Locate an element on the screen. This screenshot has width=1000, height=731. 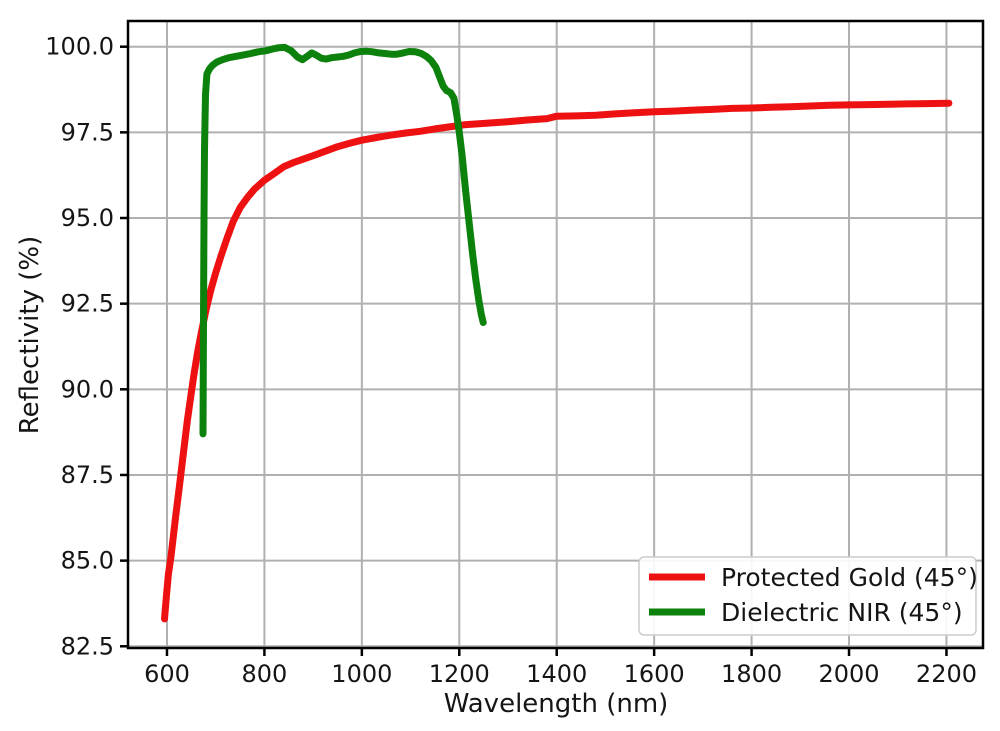
legend: Protected Gold (45°) Dielectric NIR (45°) is located at coordinates (808, 596).